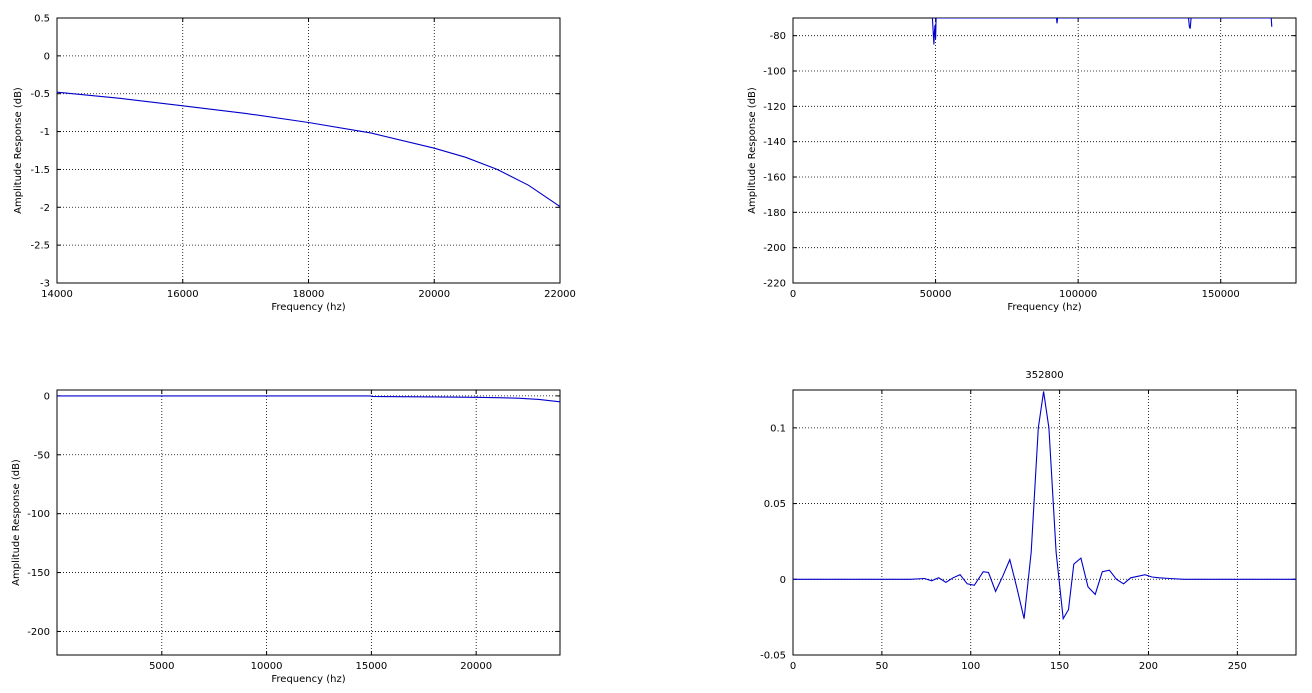 The image size is (1312, 693). Describe the element at coordinates (42, 455) in the screenshot. I see `y-tick-label: -50` at that location.